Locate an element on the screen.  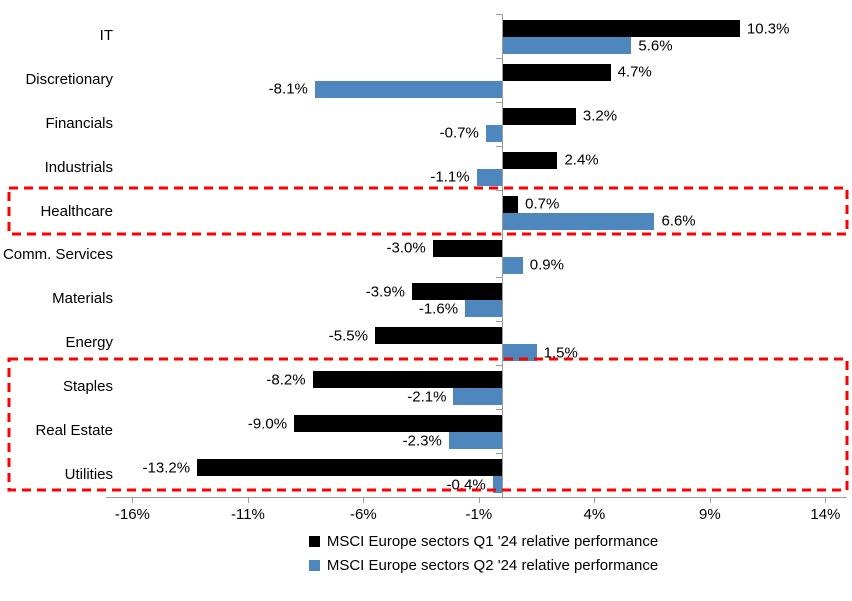
category-label: Healthcare is located at coordinates (76, 211).